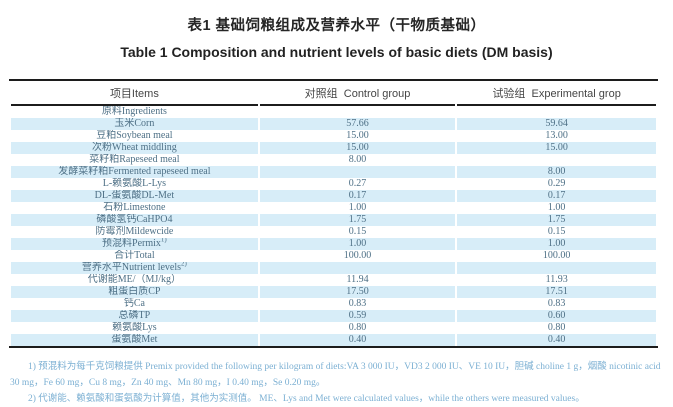 This screenshot has width=673, height=407. What do you see at coordinates (134, 255) in the screenshot?
I see `item-cell: 合计Total` at bounding box center [134, 255].